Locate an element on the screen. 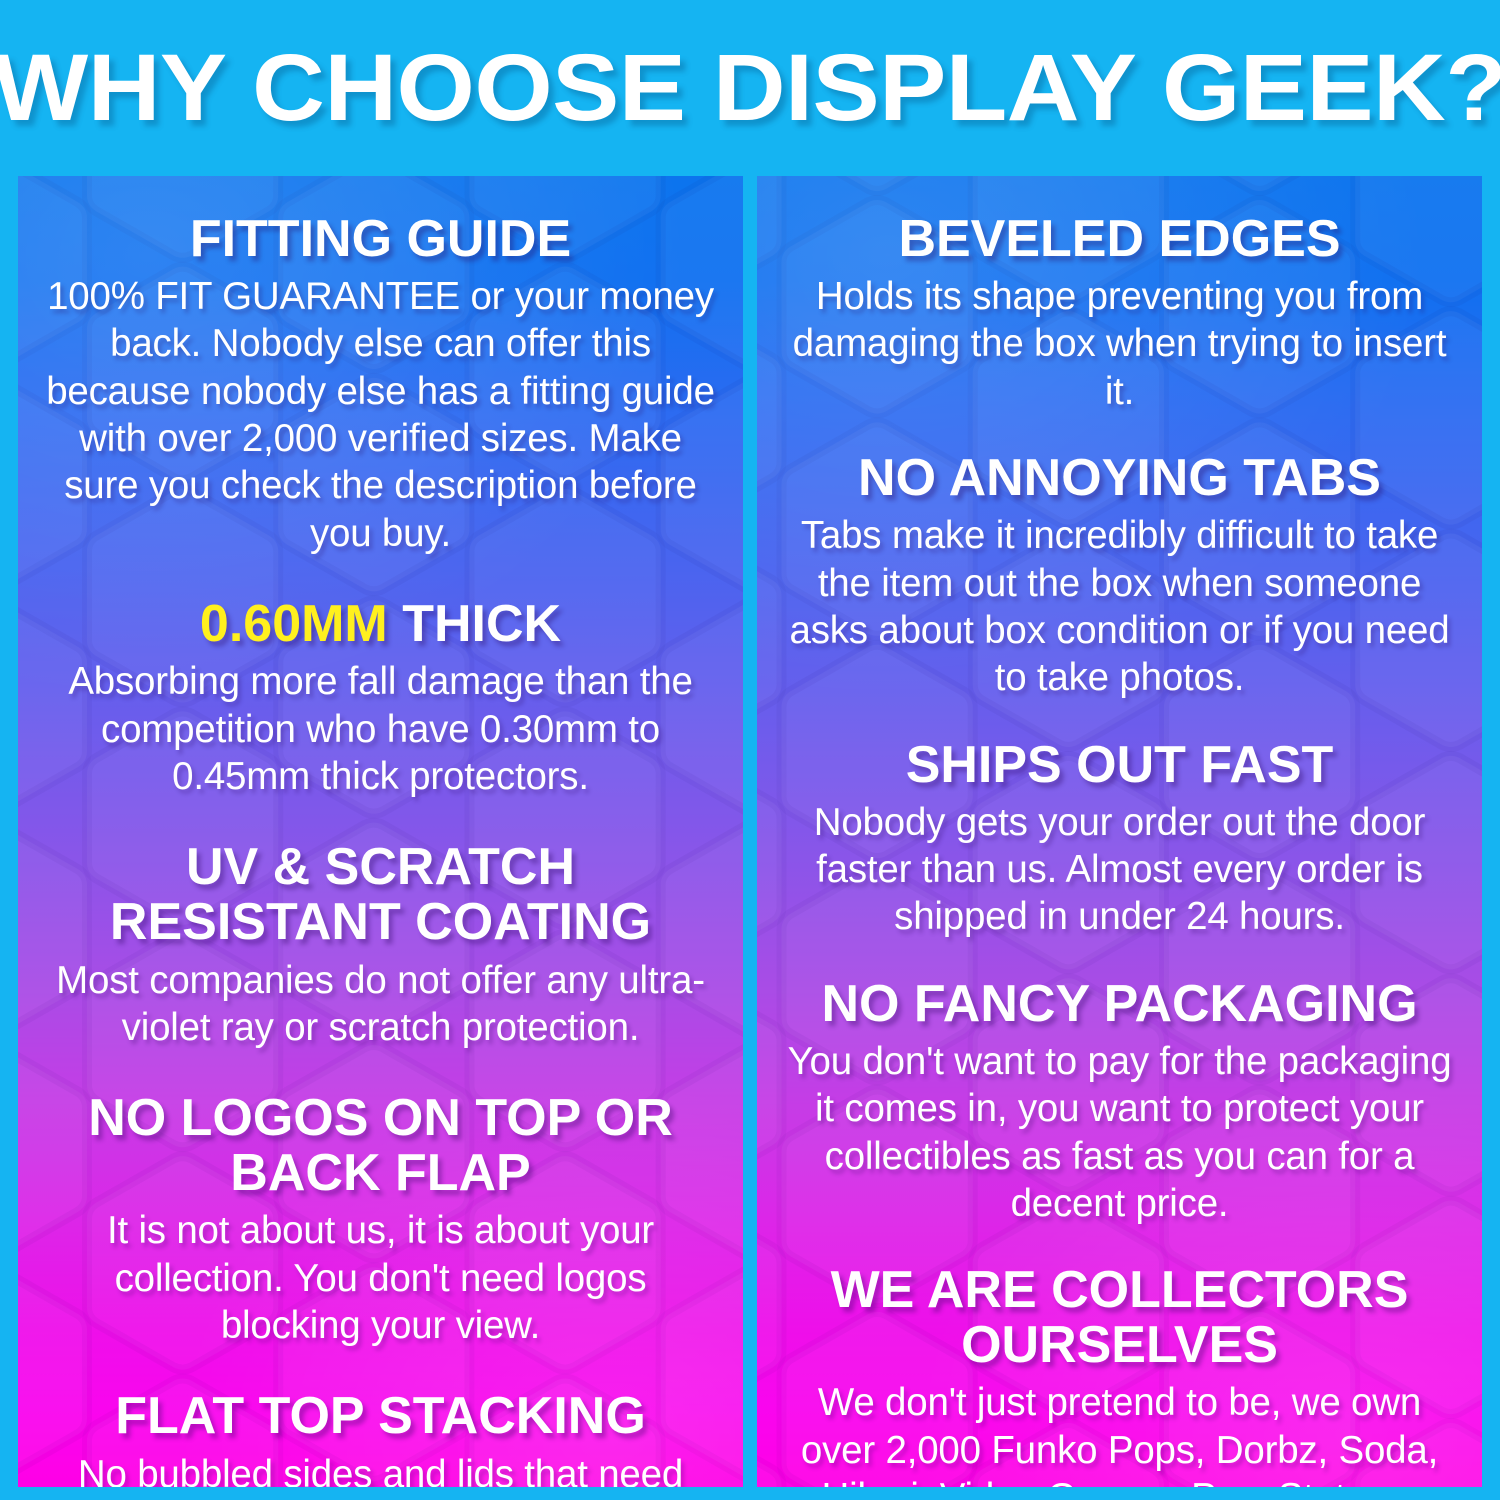  header-band: WHY CHOOSE DISPLAY GEEK? is located at coordinates (750, 88).